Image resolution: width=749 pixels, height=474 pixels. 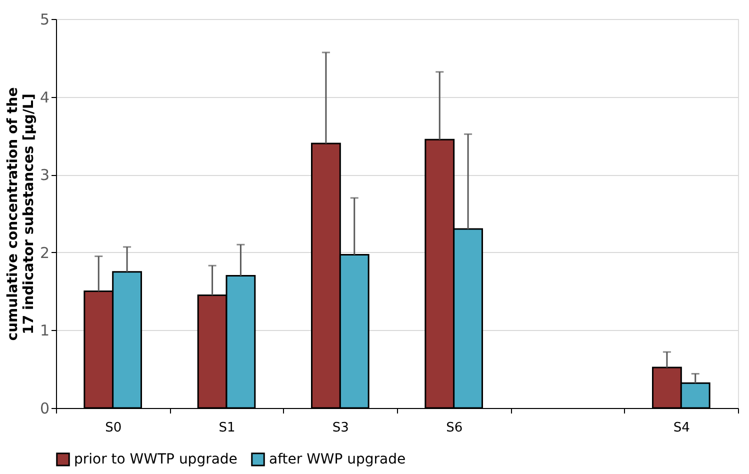 What do you see at coordinates (337, 459) in the screenshot?
I see `legend-label: after WWP upgrade` at bounding box center [337, 459].